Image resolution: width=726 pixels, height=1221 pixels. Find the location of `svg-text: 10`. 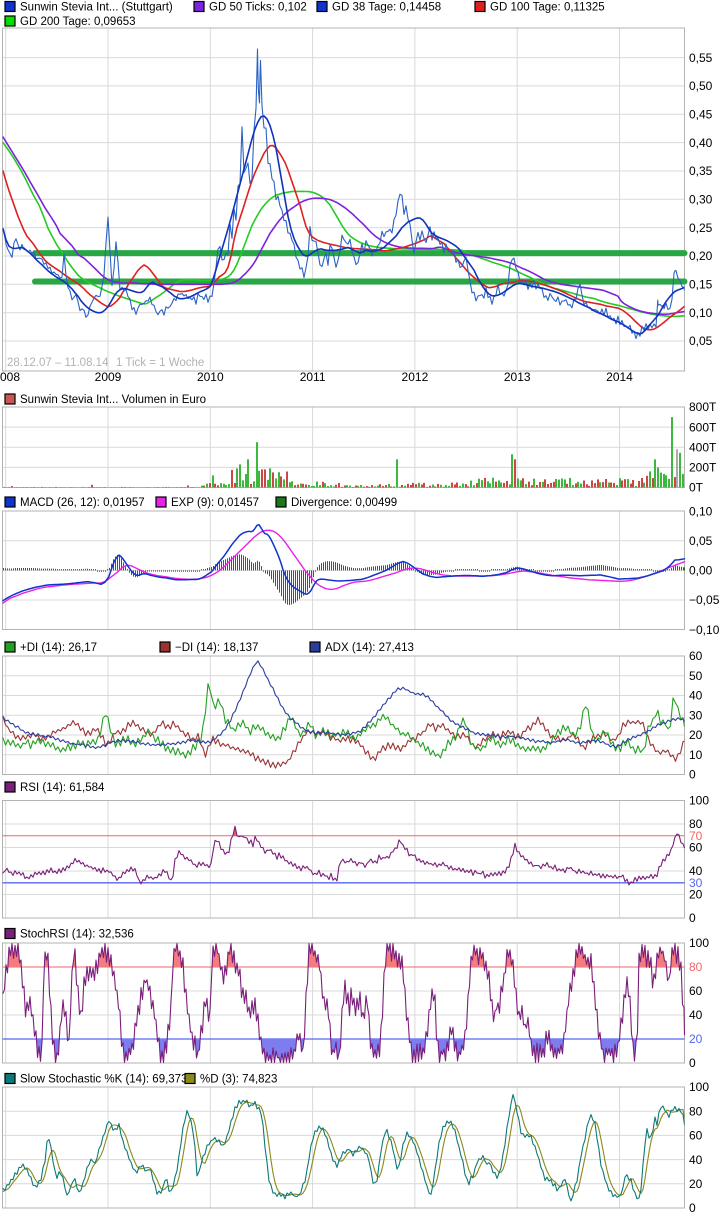

svg-text: 10 is located at coordinates (696, 755).